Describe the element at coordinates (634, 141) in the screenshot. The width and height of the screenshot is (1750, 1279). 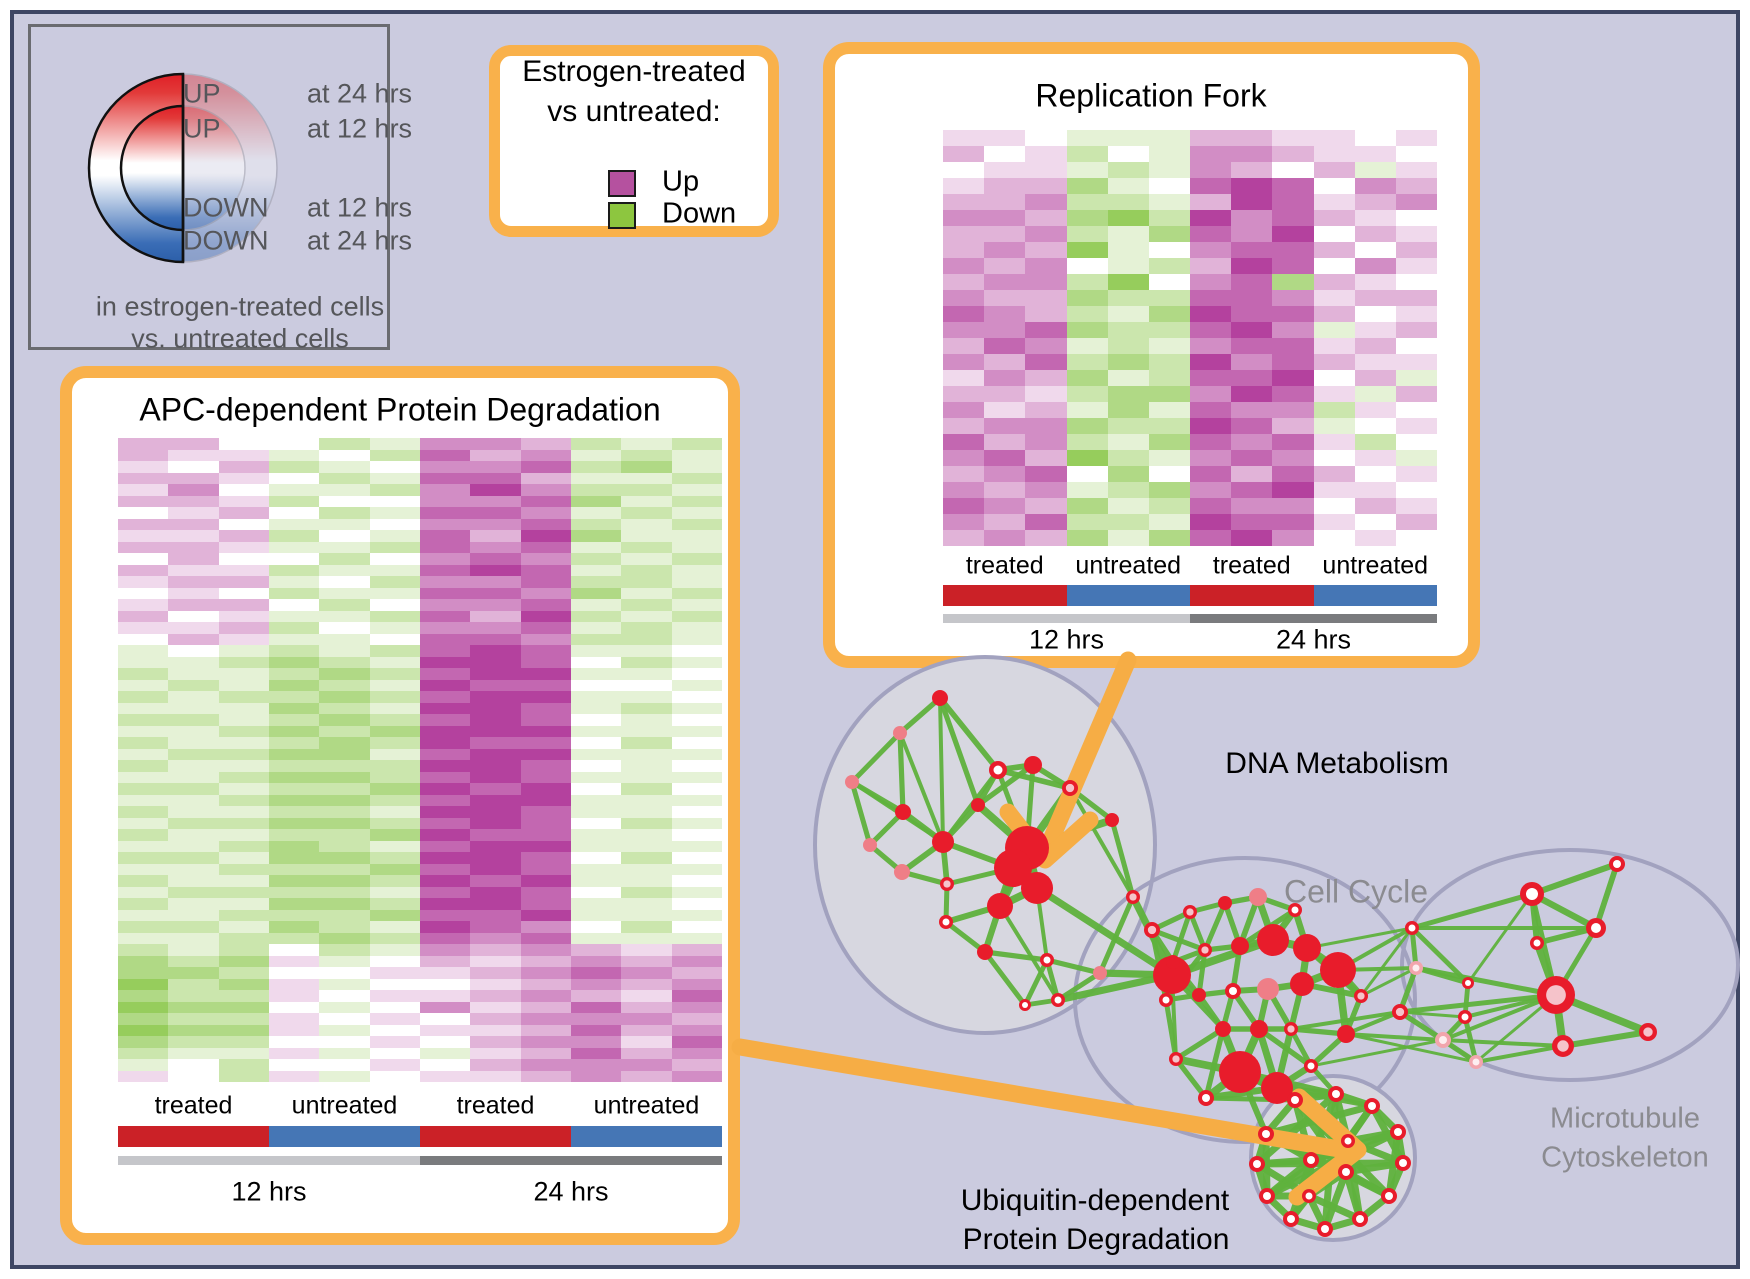
I see `estrogen-legend: Estrogen-treated vs untreated: Up Down` at that location.